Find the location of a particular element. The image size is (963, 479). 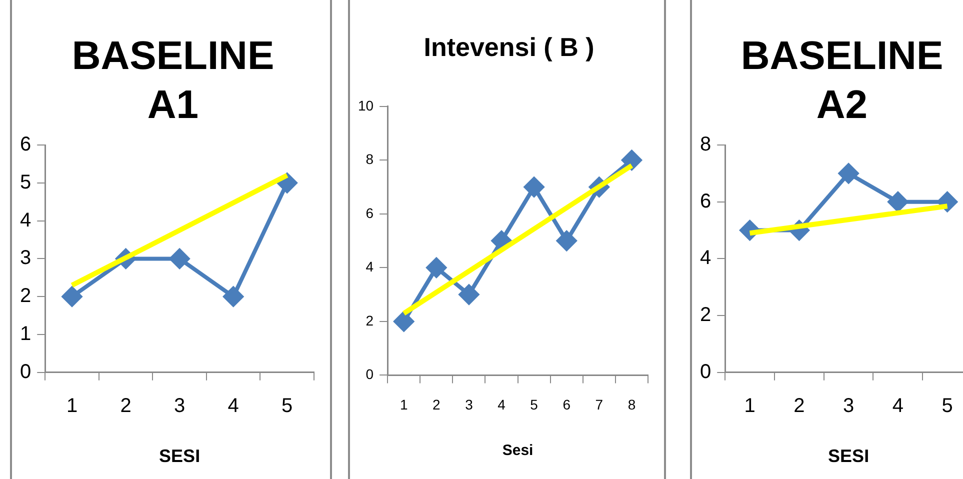

chart-title: BASELINE A1 is located at coordinates (173, 81).